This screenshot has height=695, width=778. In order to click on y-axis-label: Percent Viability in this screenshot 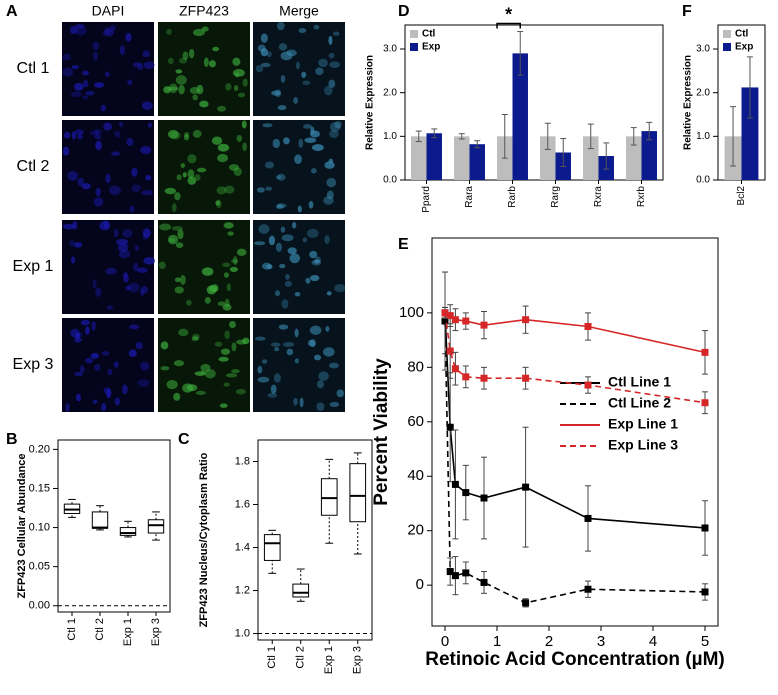, I will do `click(381, 432)`.